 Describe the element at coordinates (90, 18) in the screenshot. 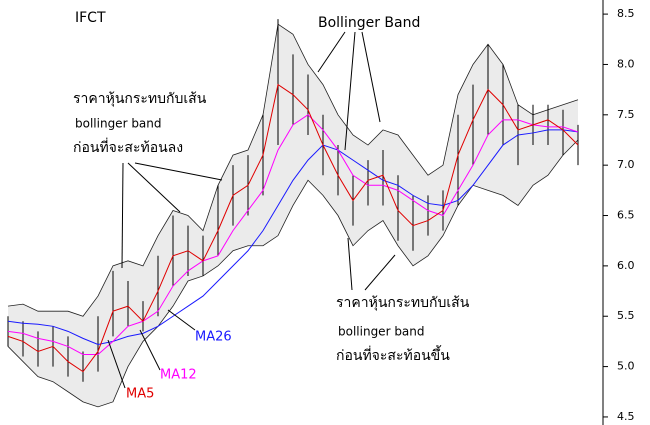

I see `chart-title: IFCT` at that location.